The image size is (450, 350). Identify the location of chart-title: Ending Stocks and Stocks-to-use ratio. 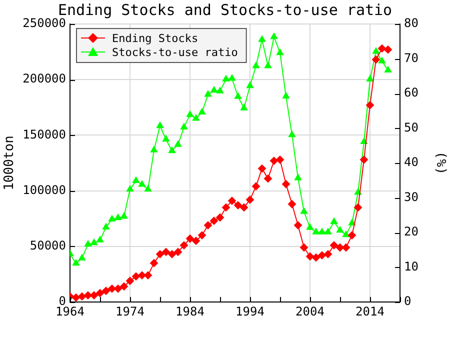
(225, 9).